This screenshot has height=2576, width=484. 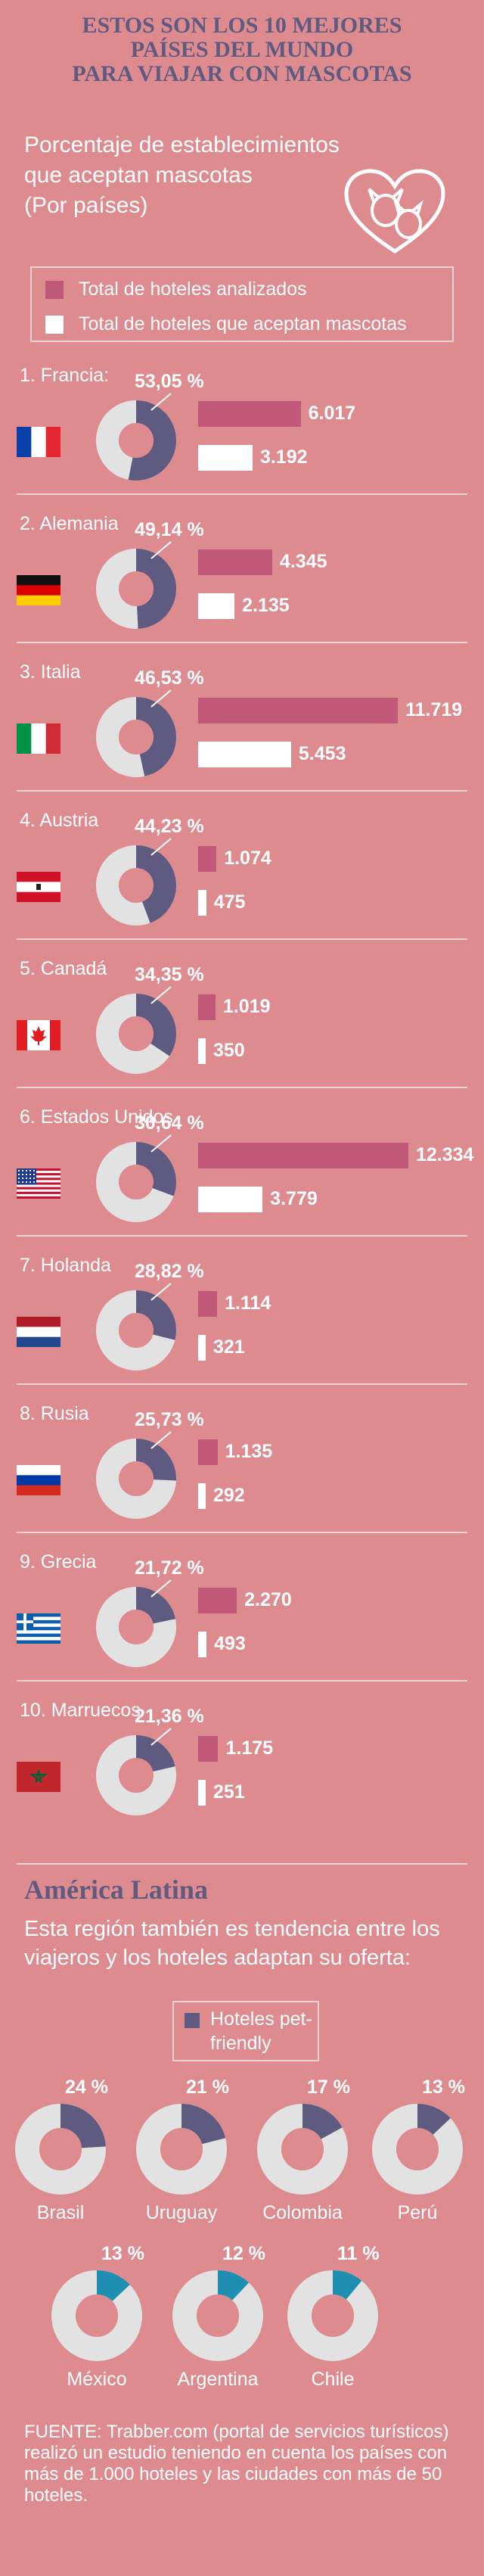 I want to click on canada-flag-graphic, so click(x=38, y=1035).